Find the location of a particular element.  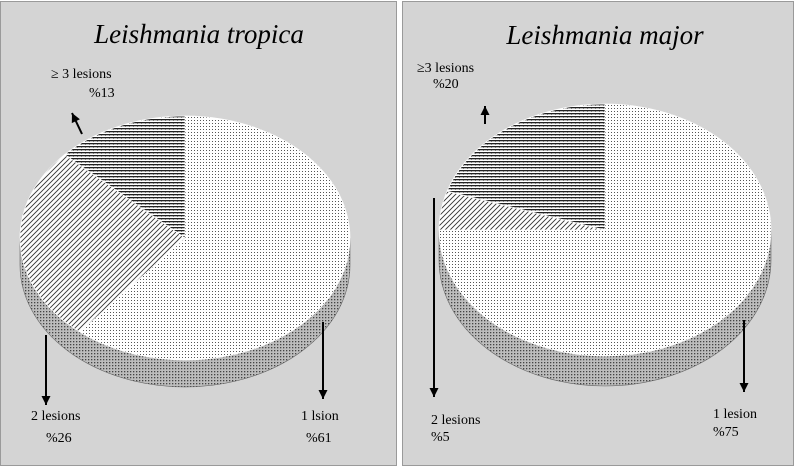

slice-label: ≥ 3 lesions is located at coordinates (81, 74).